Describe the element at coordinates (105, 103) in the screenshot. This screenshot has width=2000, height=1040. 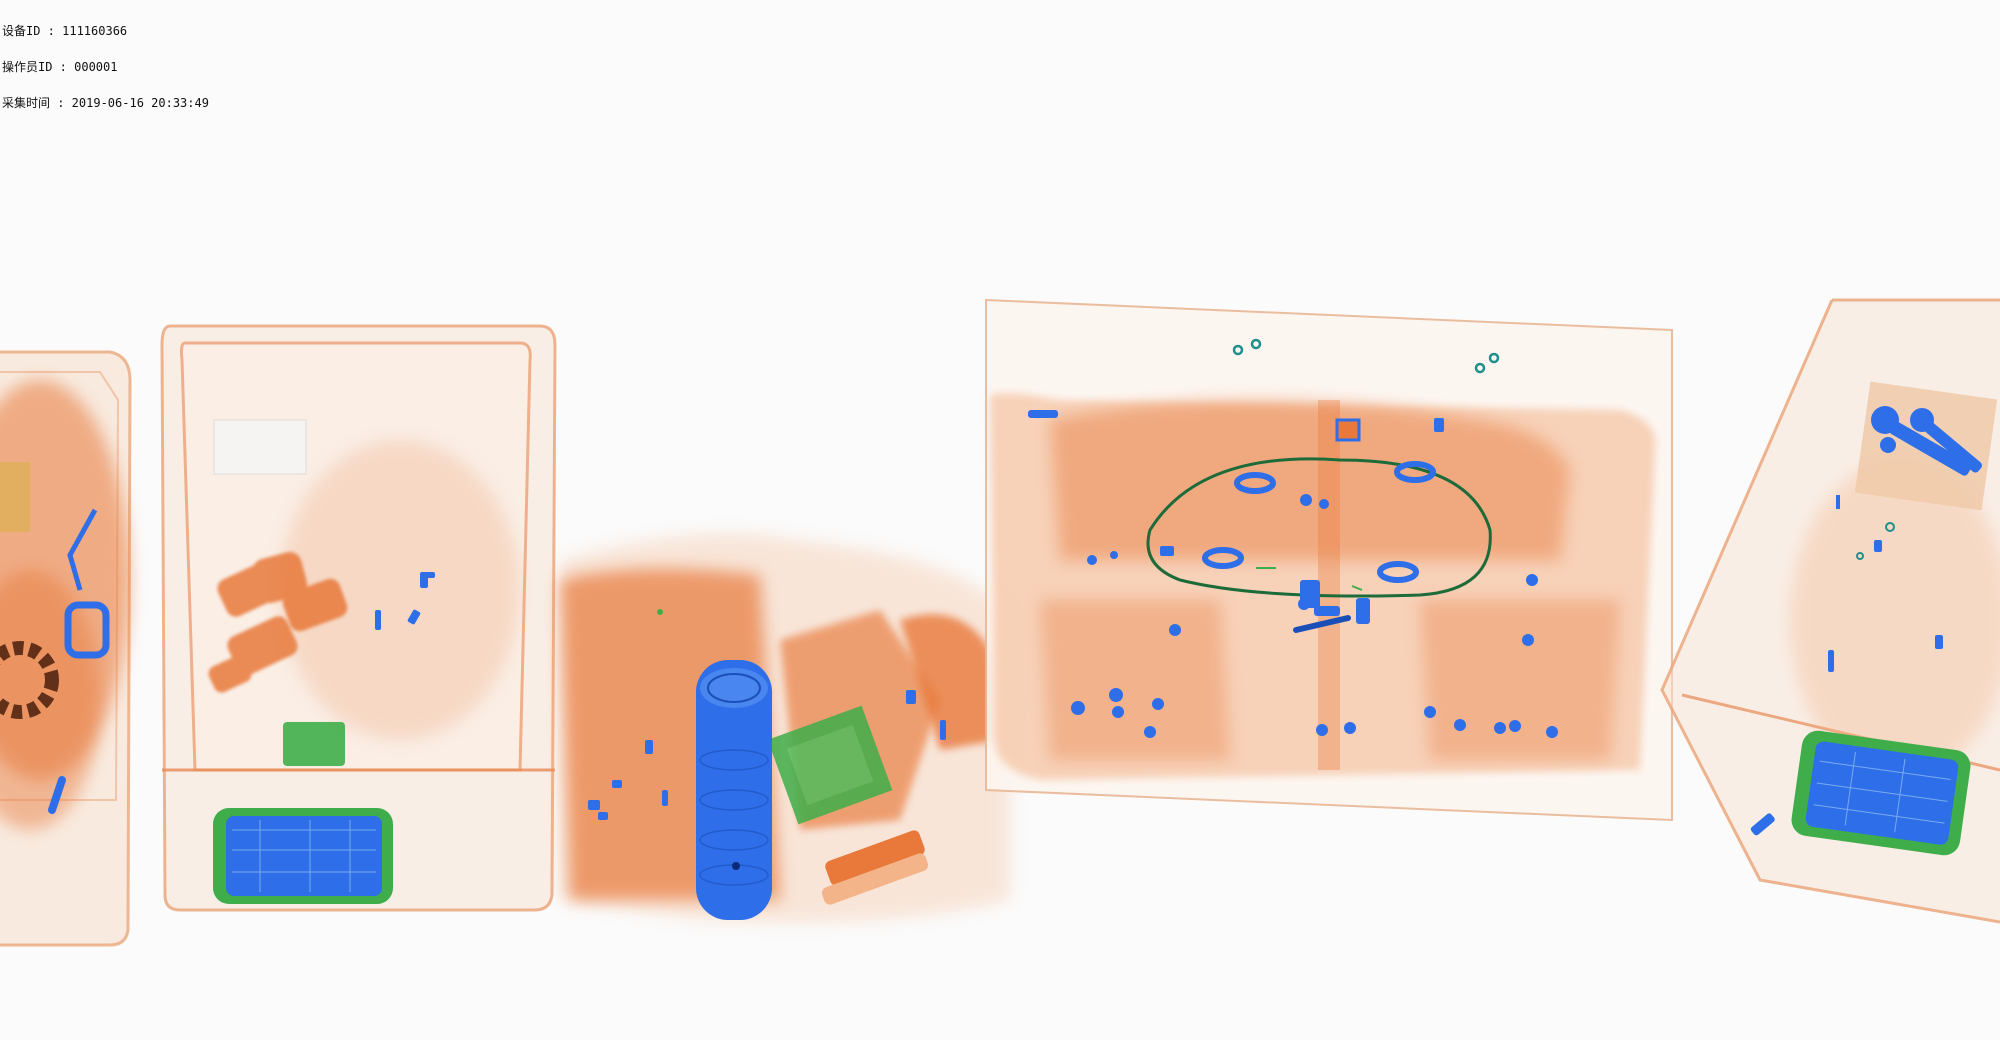
I see `capture-time-text: 采集时间 : 2019-06-16 20:33:49` at that location.